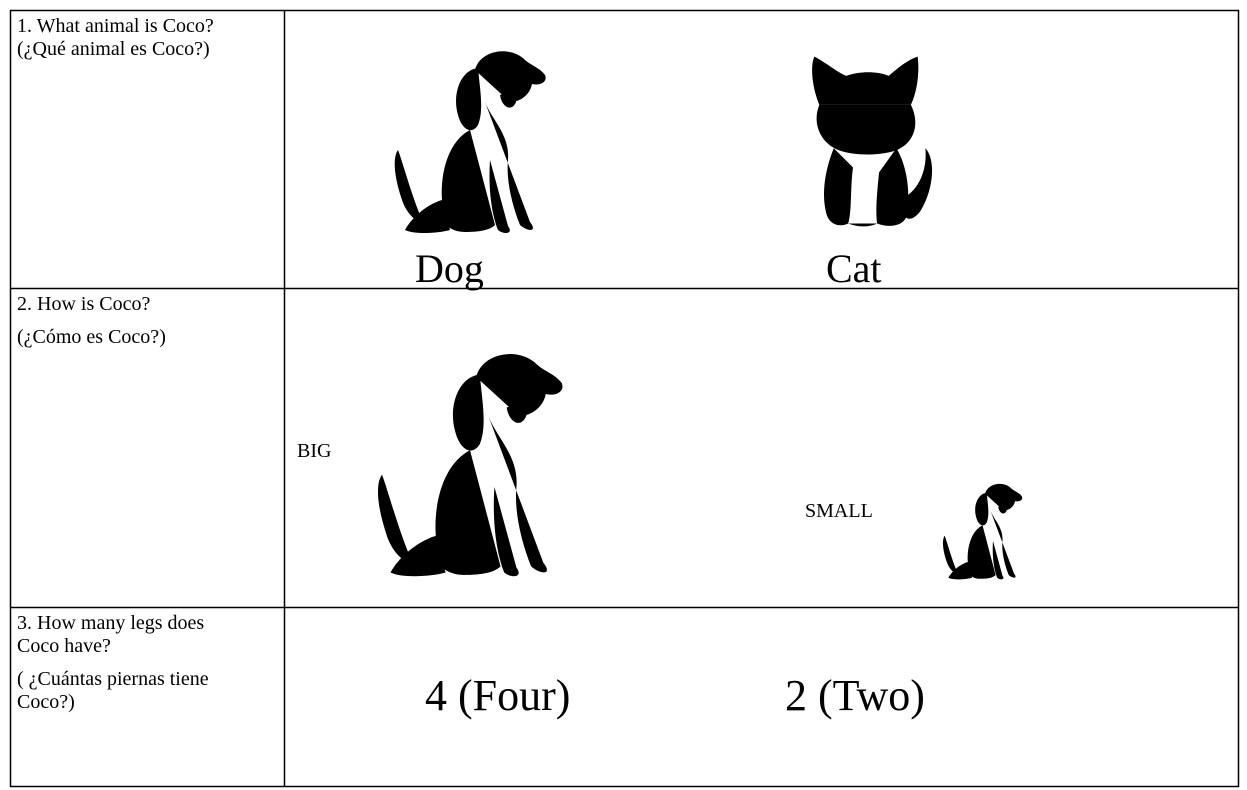 Image resolution: width=1247 pixels, height=790 pixels. What do you see at coordinates (91, 337) in the screenshot?
I see `question-translation: (¿Cómo es Coco?)` at bounding box center [91, 337].